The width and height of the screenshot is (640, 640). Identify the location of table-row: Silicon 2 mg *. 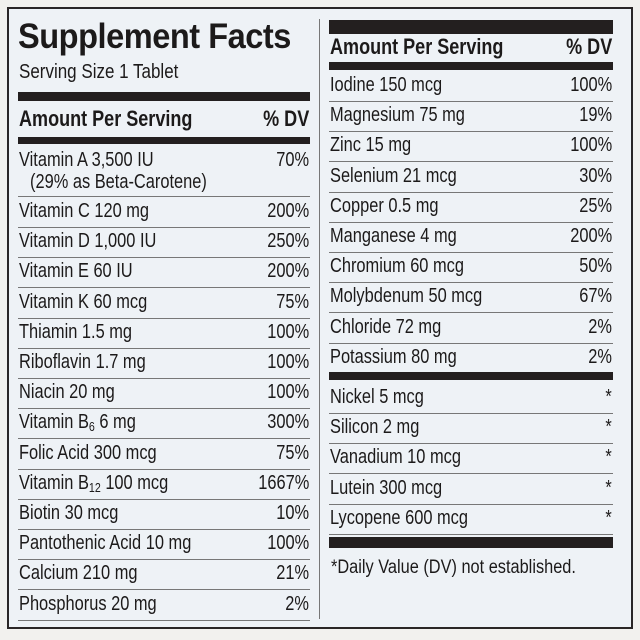
(471, 429).